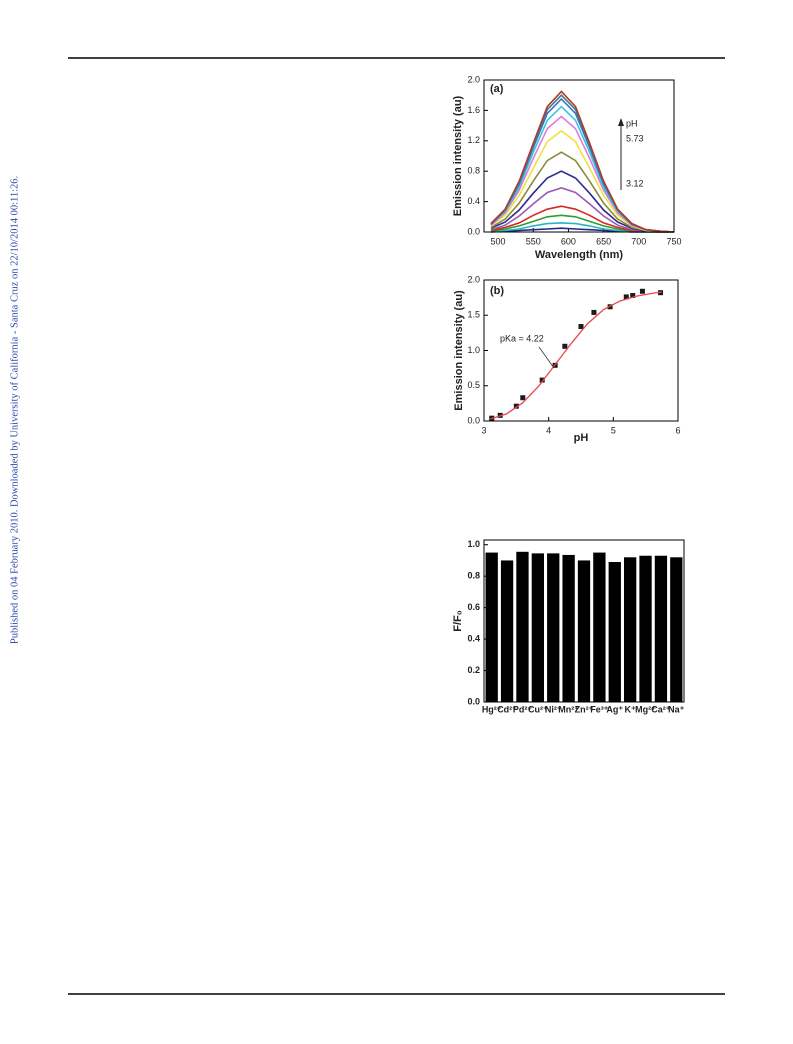  Describe the element at coordinates (483, 430) in the screenshot. I see `x-tick-label: 3` at that location.